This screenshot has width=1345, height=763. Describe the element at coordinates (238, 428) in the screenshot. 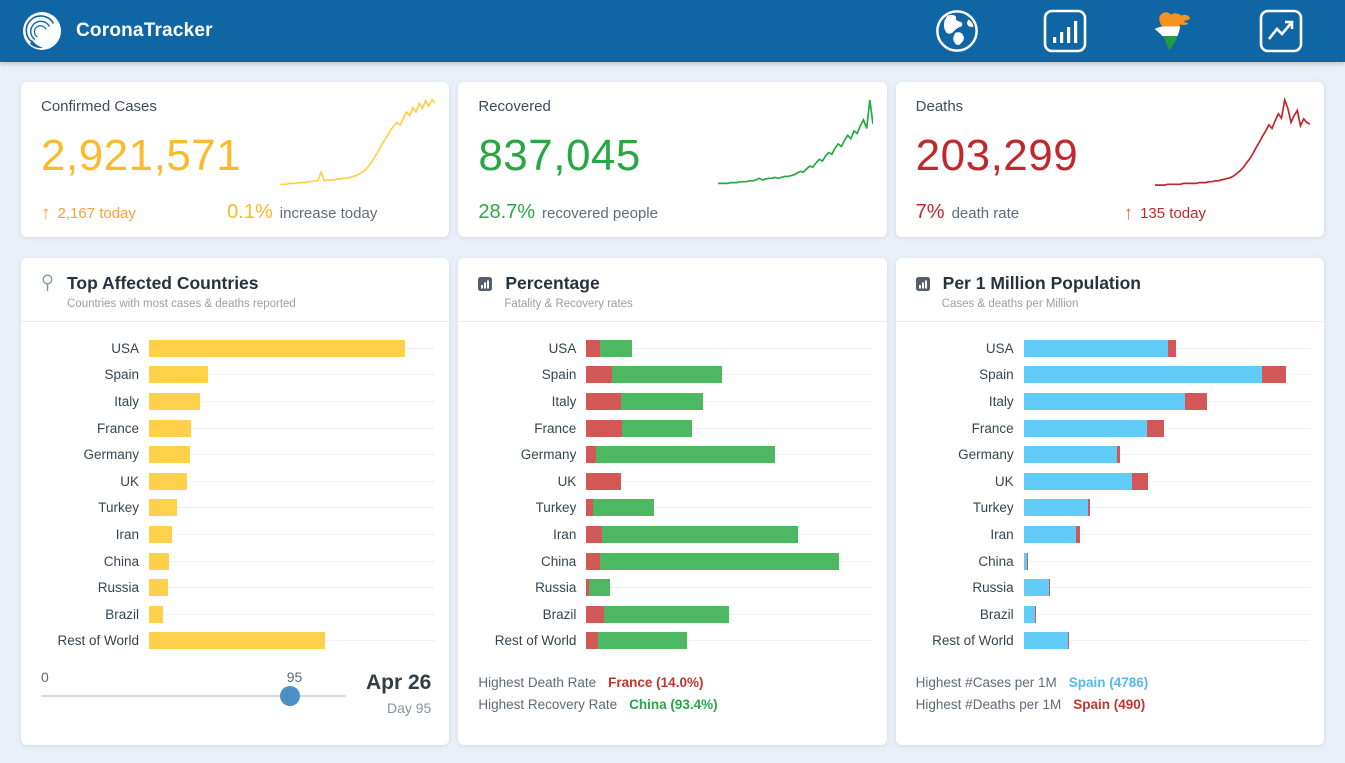

I see `chart-row: France` at that location.